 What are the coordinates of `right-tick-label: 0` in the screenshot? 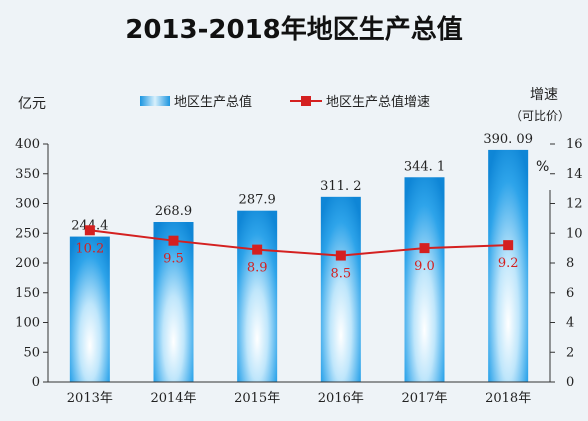 It's located at (570, 382).